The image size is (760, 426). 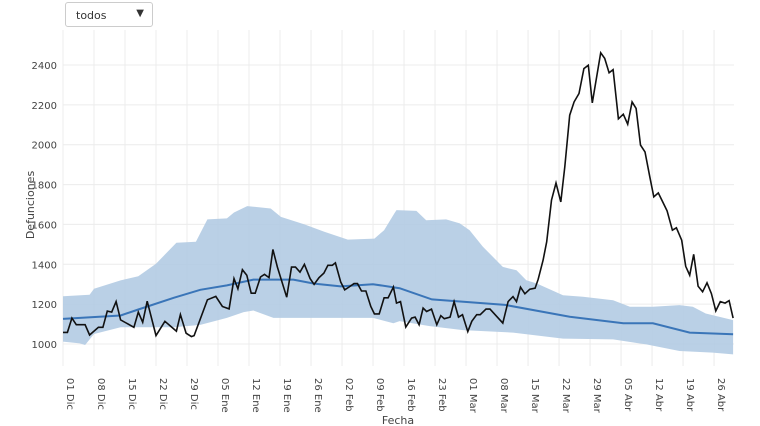 What do you see at coordinates (286, 395) in the screenshot?
I see `x-tick-label: 19 Ene` at bounding box center [286, 395].